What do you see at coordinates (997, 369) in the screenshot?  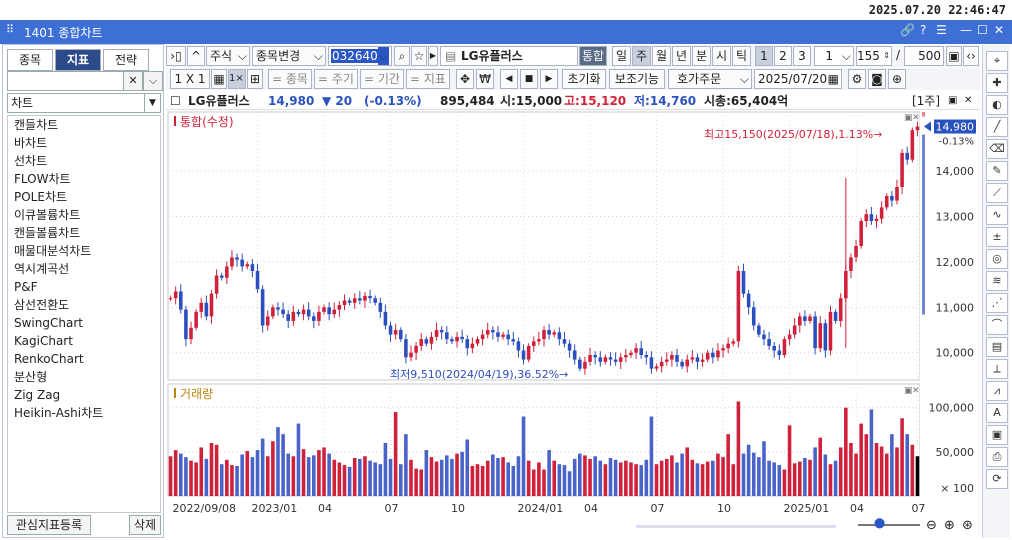 I see `ruler-icon: ⟂` at bounding box center [997, 369].